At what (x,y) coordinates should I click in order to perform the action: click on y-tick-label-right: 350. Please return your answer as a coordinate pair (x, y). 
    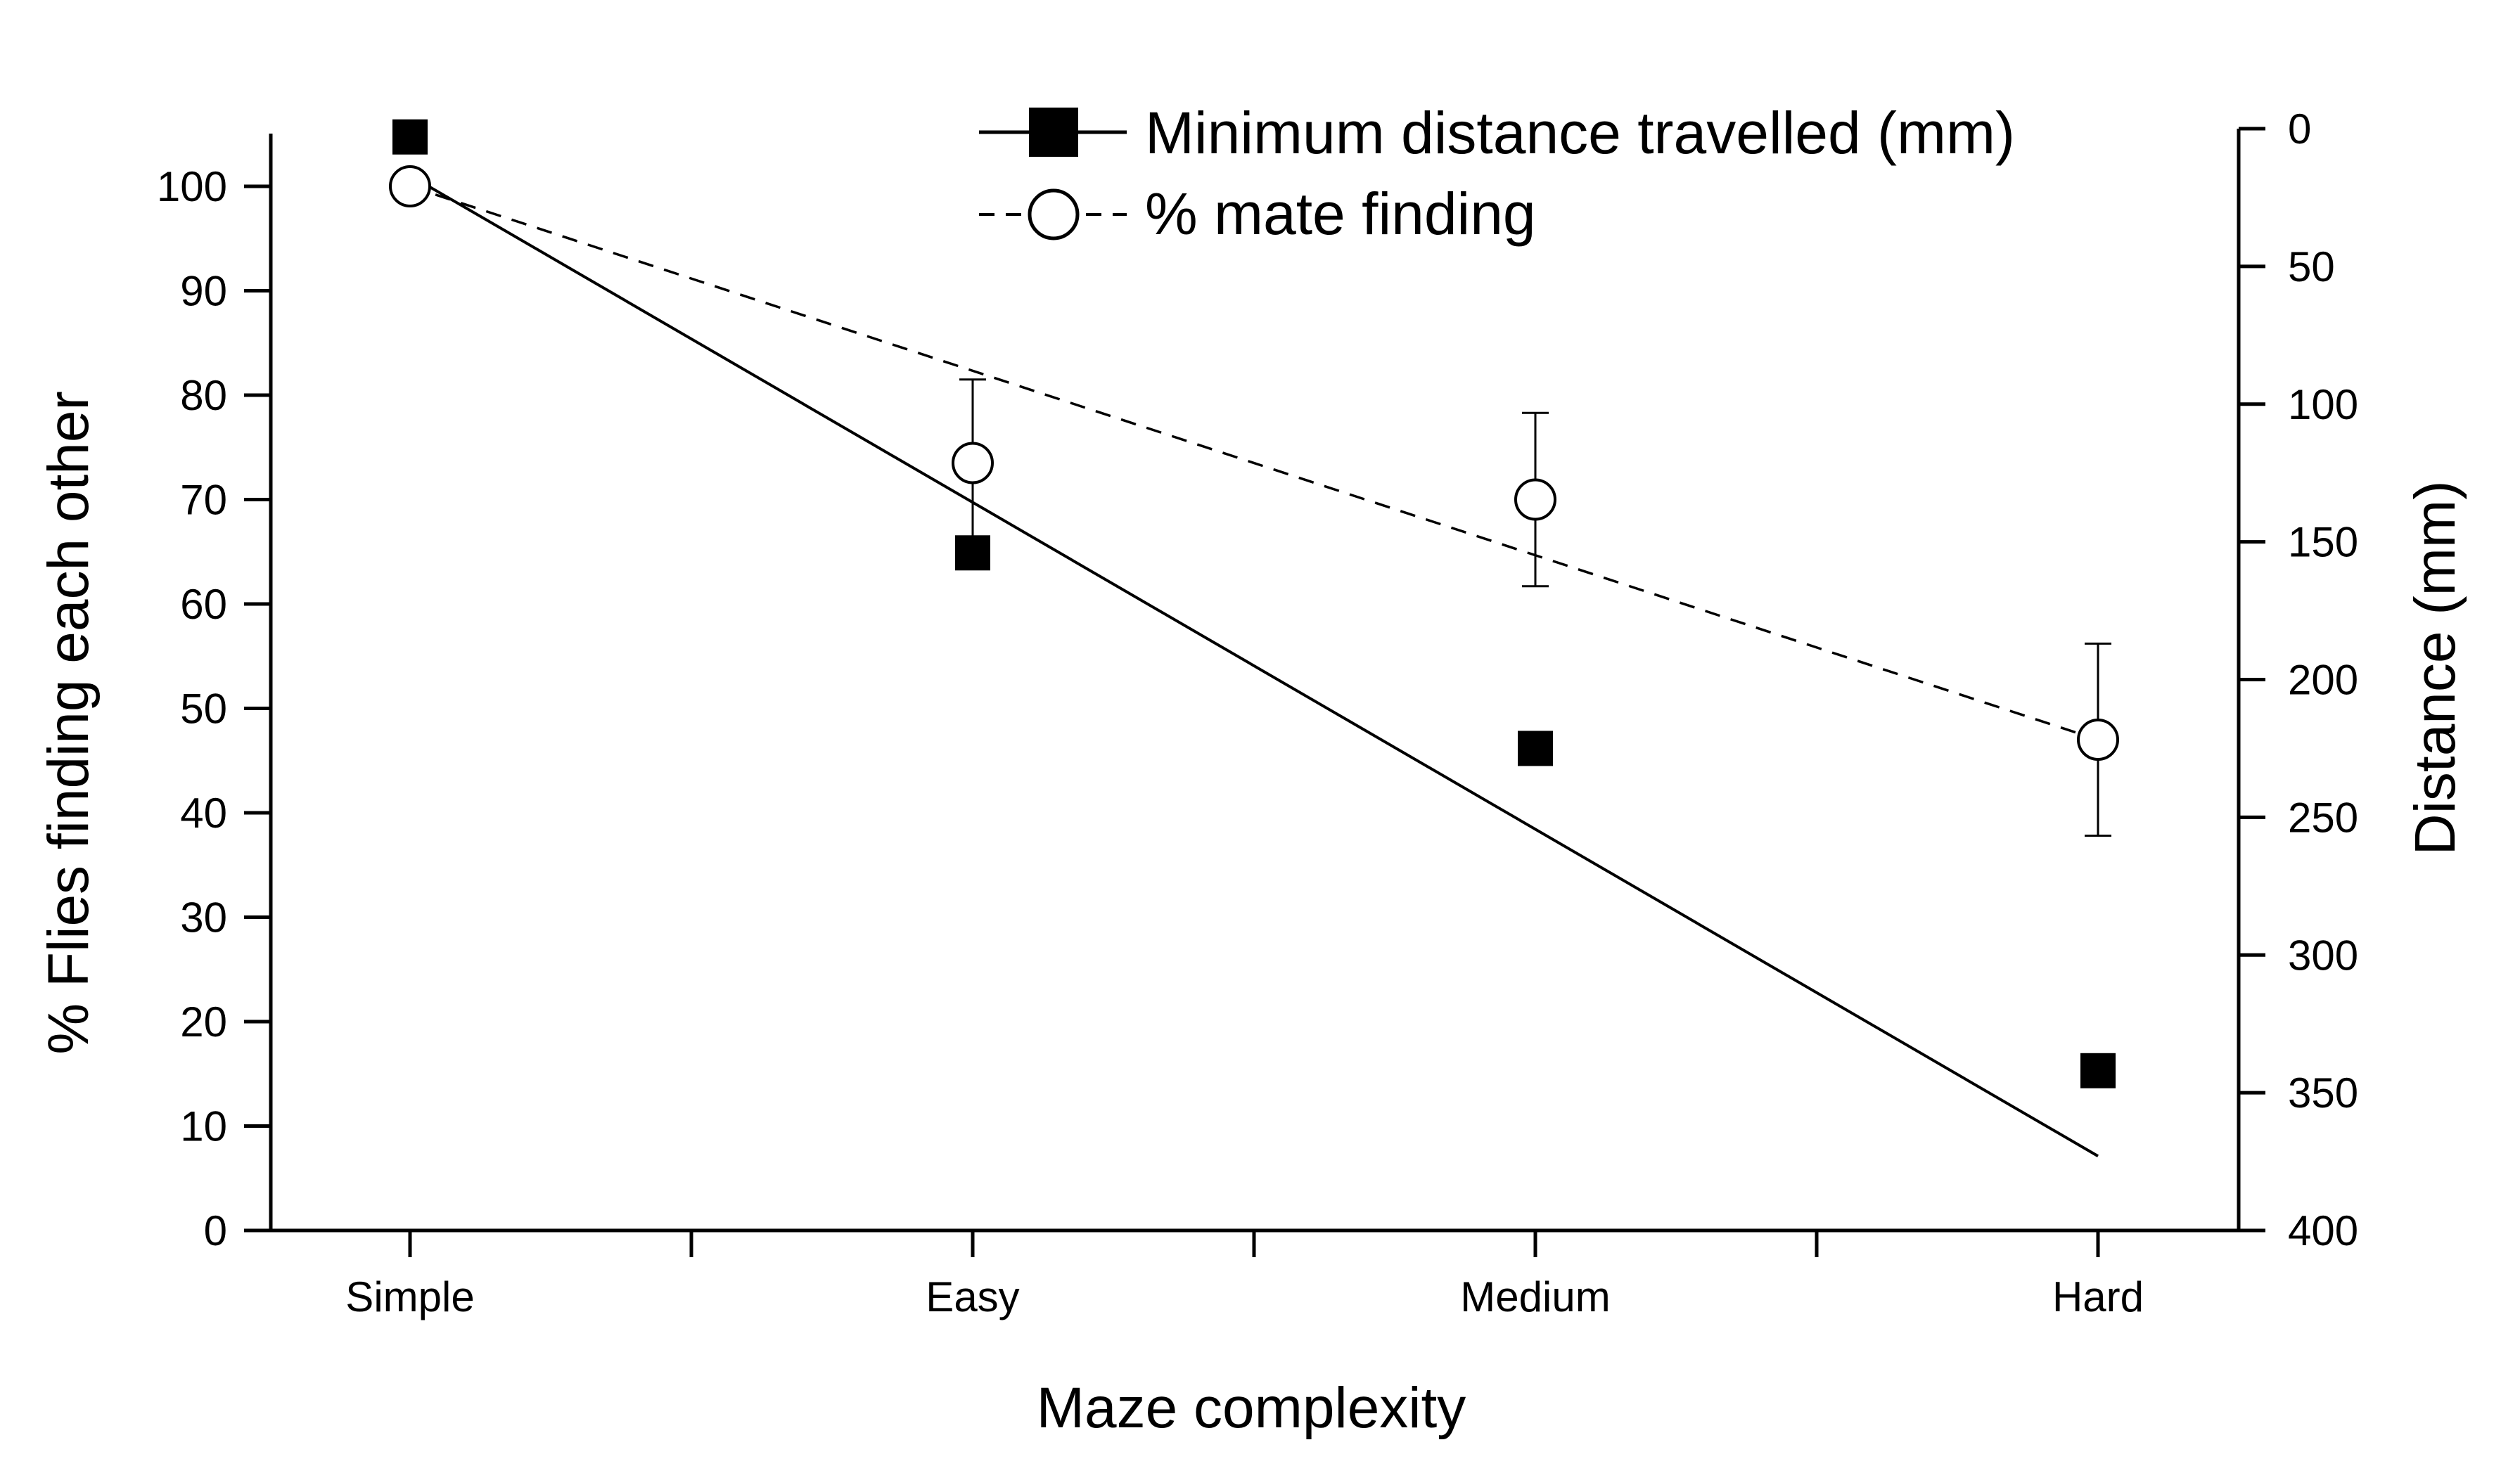
    Looking at the image, I should click on (2323, 1093).